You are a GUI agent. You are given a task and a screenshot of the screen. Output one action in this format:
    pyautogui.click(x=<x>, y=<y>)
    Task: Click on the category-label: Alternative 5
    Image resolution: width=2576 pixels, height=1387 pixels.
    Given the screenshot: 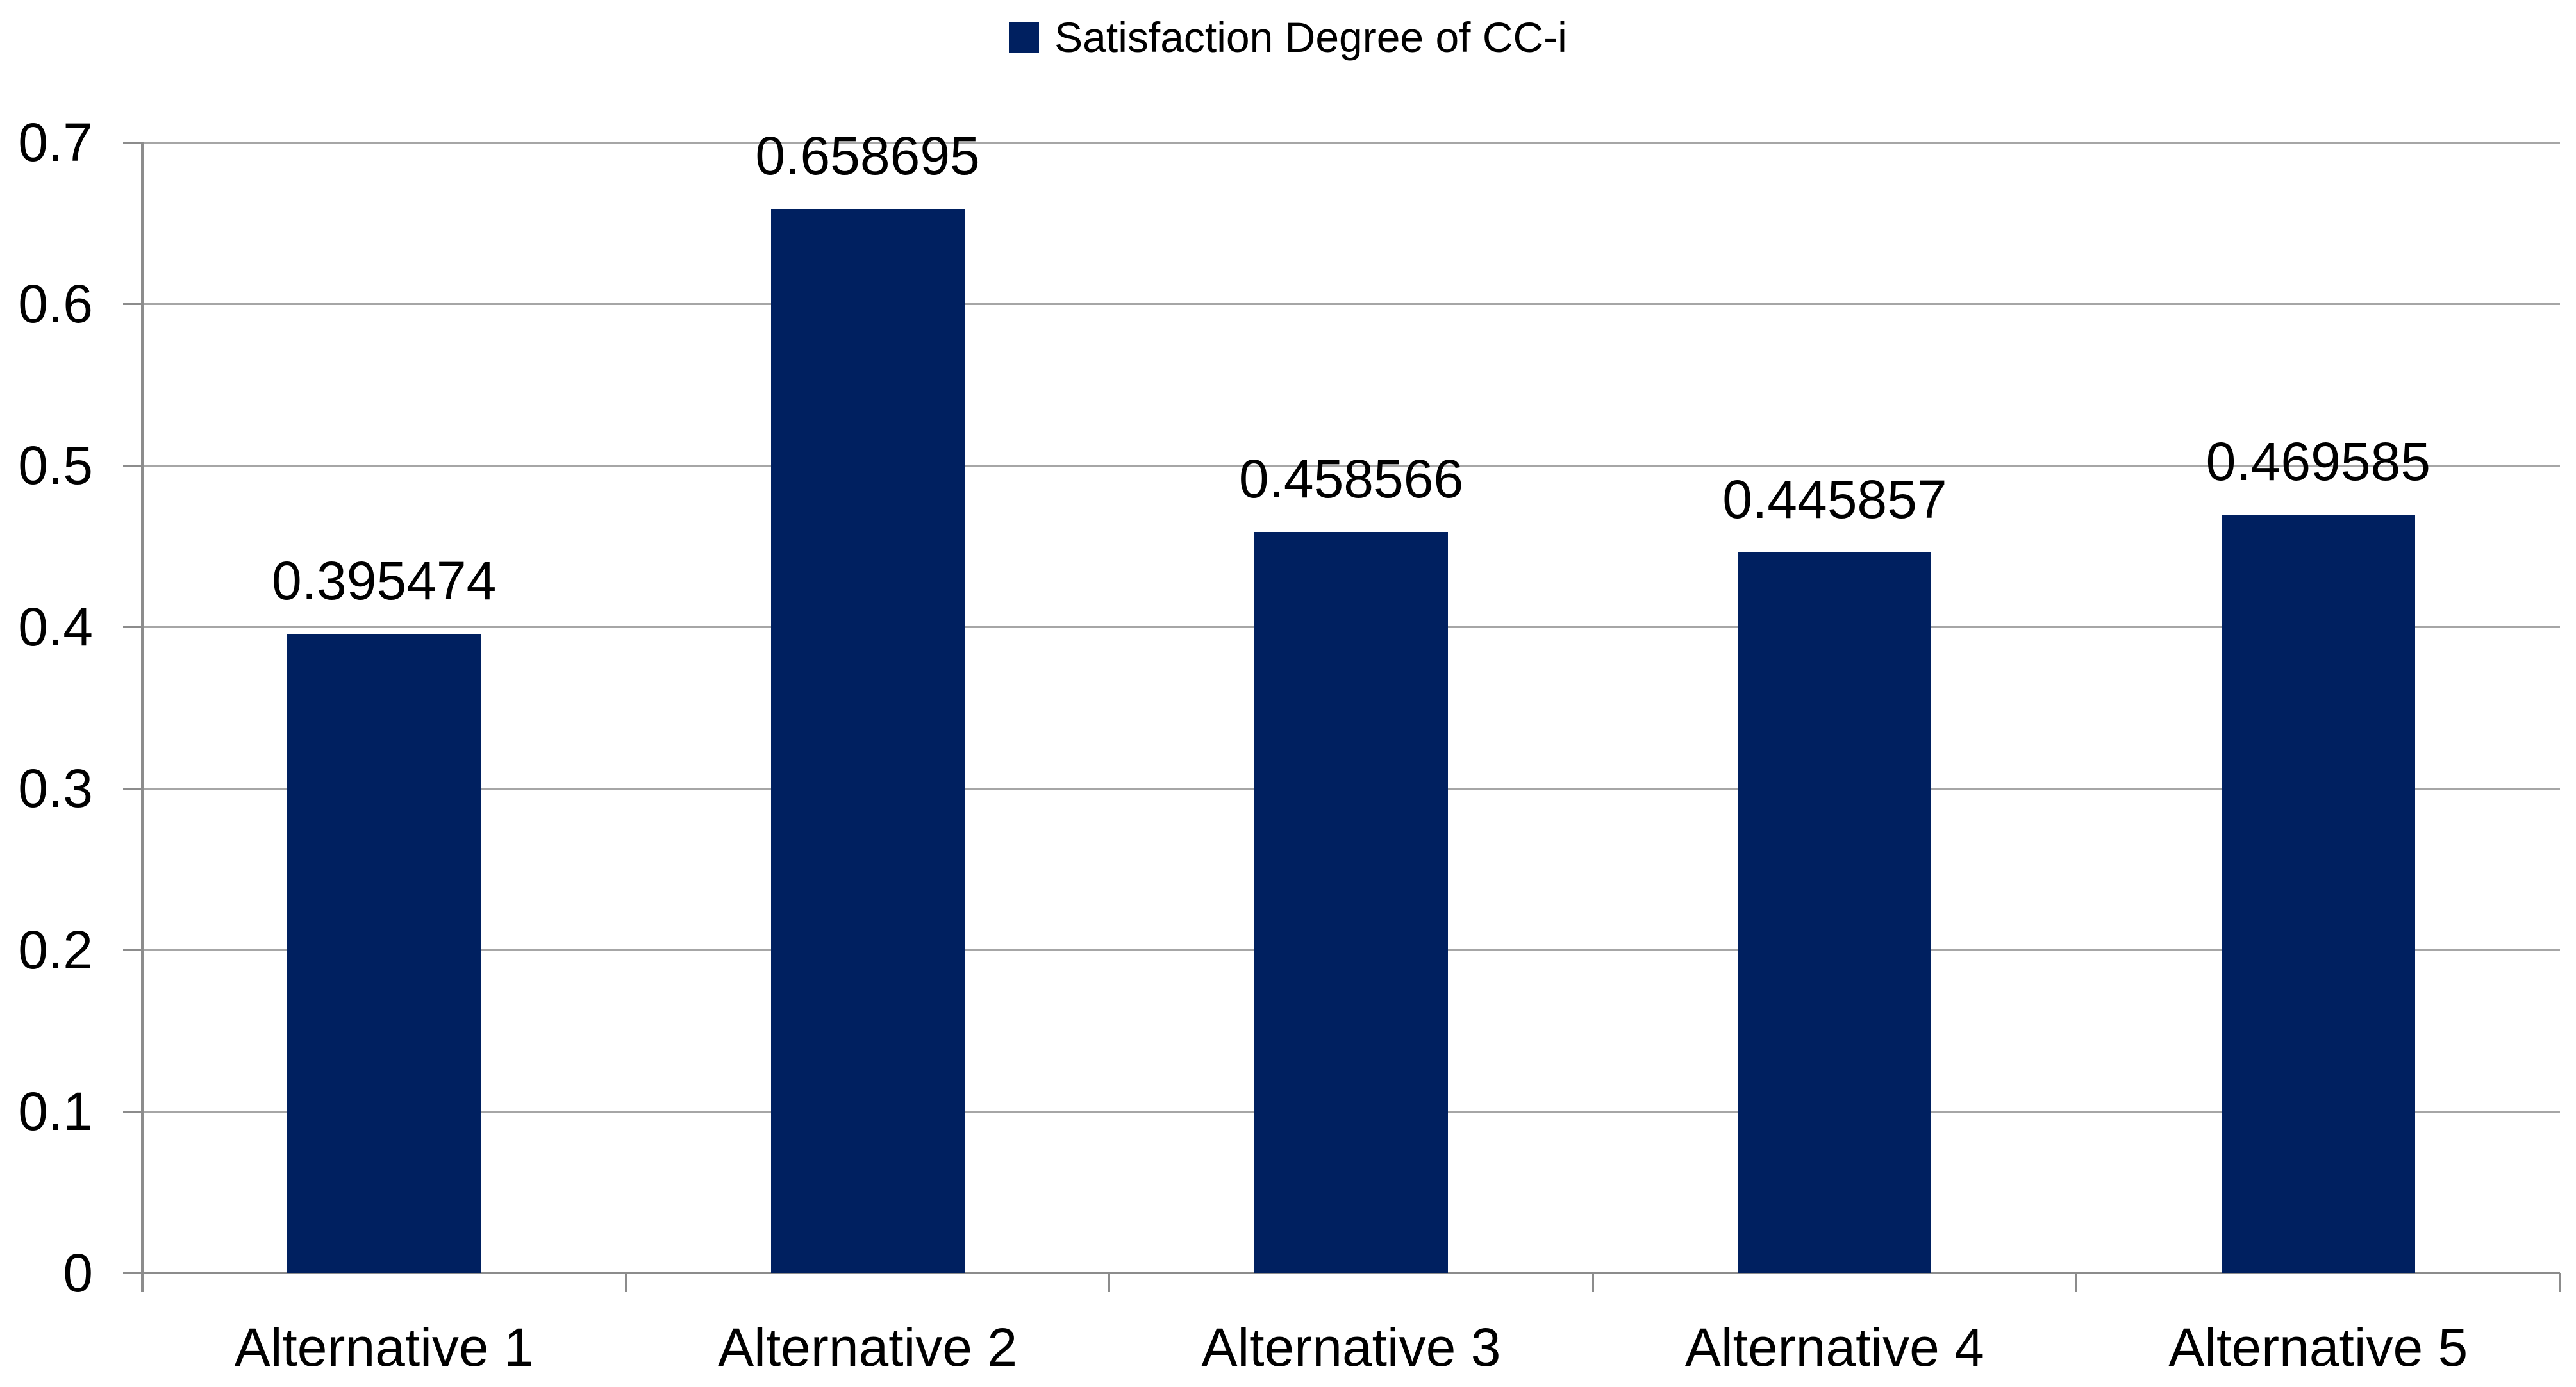 What is the action you would take?
    pyautogui.click(x=2318, y=1347)
    